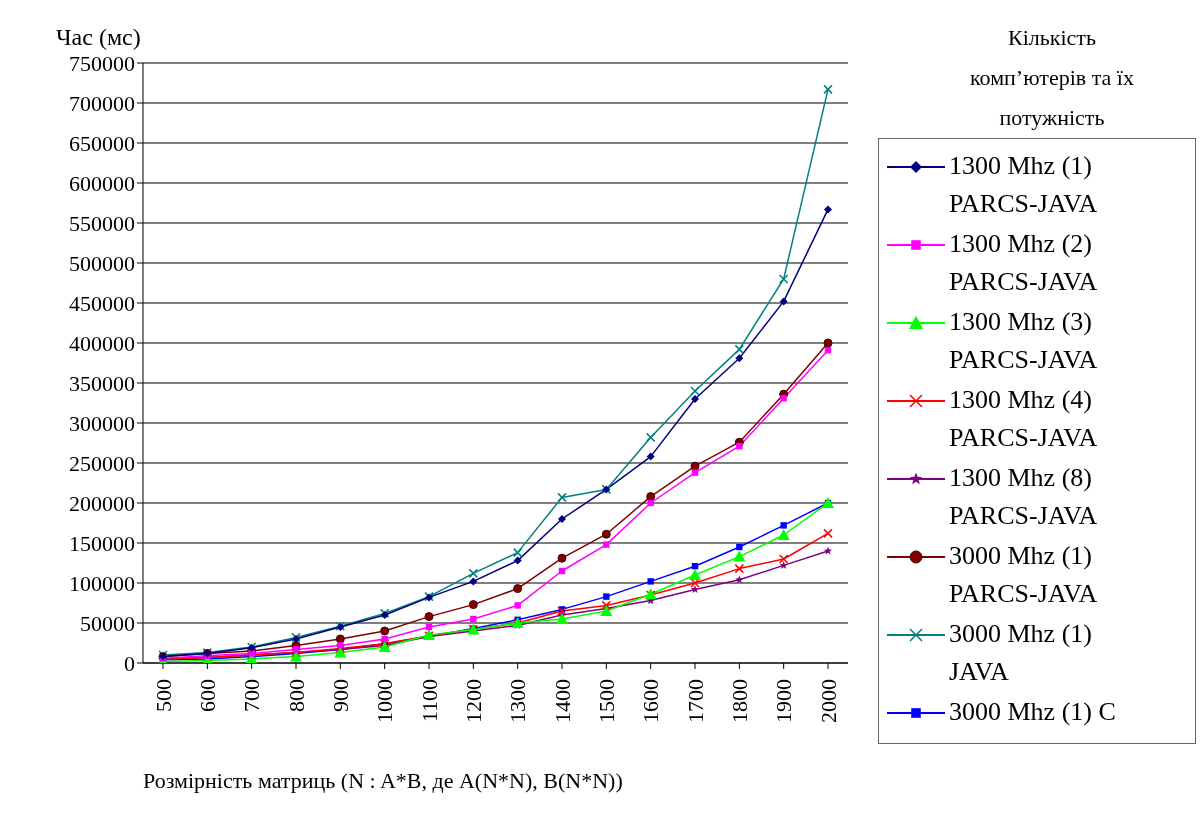 This screenshot has width=1201, height=818. What do you see at coordinates (1024, 497) in the screenshot?
I see `legend-label: 1300 Mhz (8) PARCS-JAVA` at bounding box center [1024, 497].